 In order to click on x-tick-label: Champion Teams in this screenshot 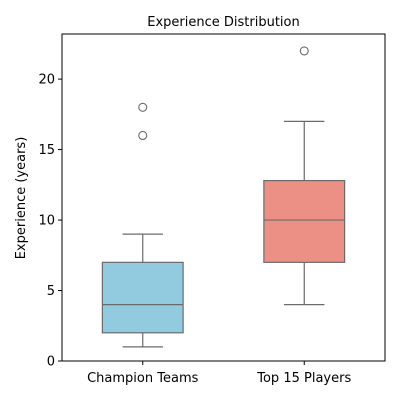, I will do `click(142, 378)`.